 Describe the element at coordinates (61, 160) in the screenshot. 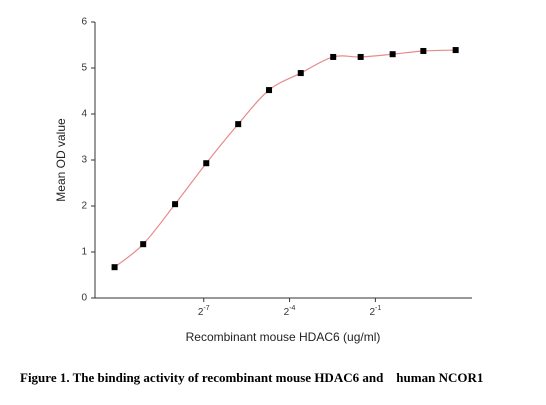

I see `y-axis-title: Mean OD value` at that location.